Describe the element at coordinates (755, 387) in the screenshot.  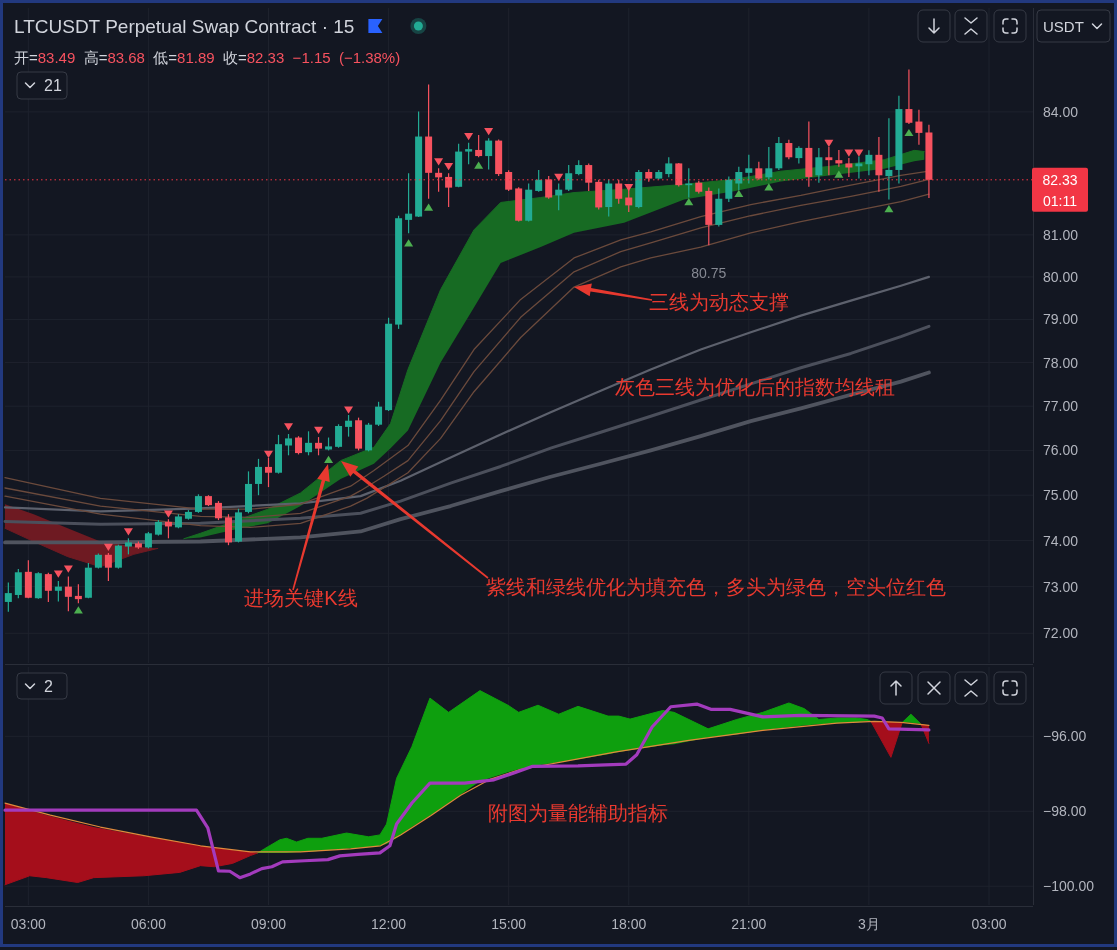
I see `annotation: 灰色三线为优化后的指数均线租` at that location.